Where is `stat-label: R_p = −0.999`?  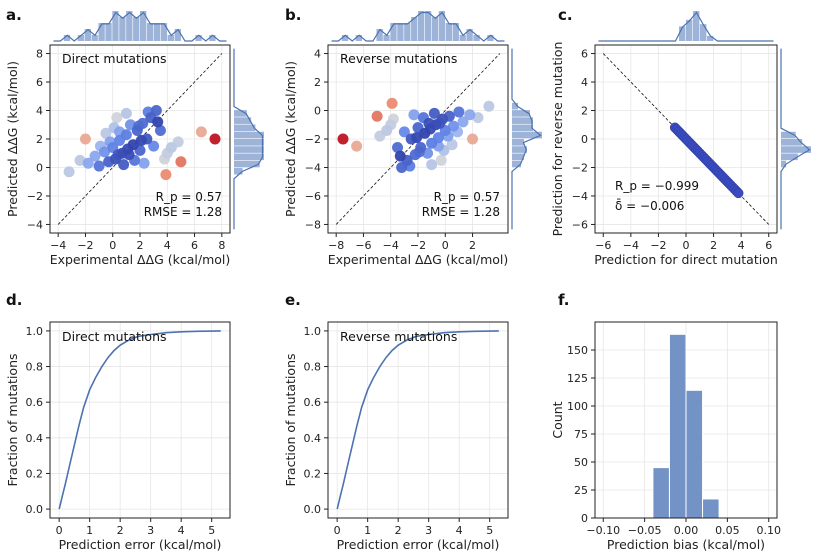 stat-label: R_p = −0.999 is located at coordinates (657, 186).